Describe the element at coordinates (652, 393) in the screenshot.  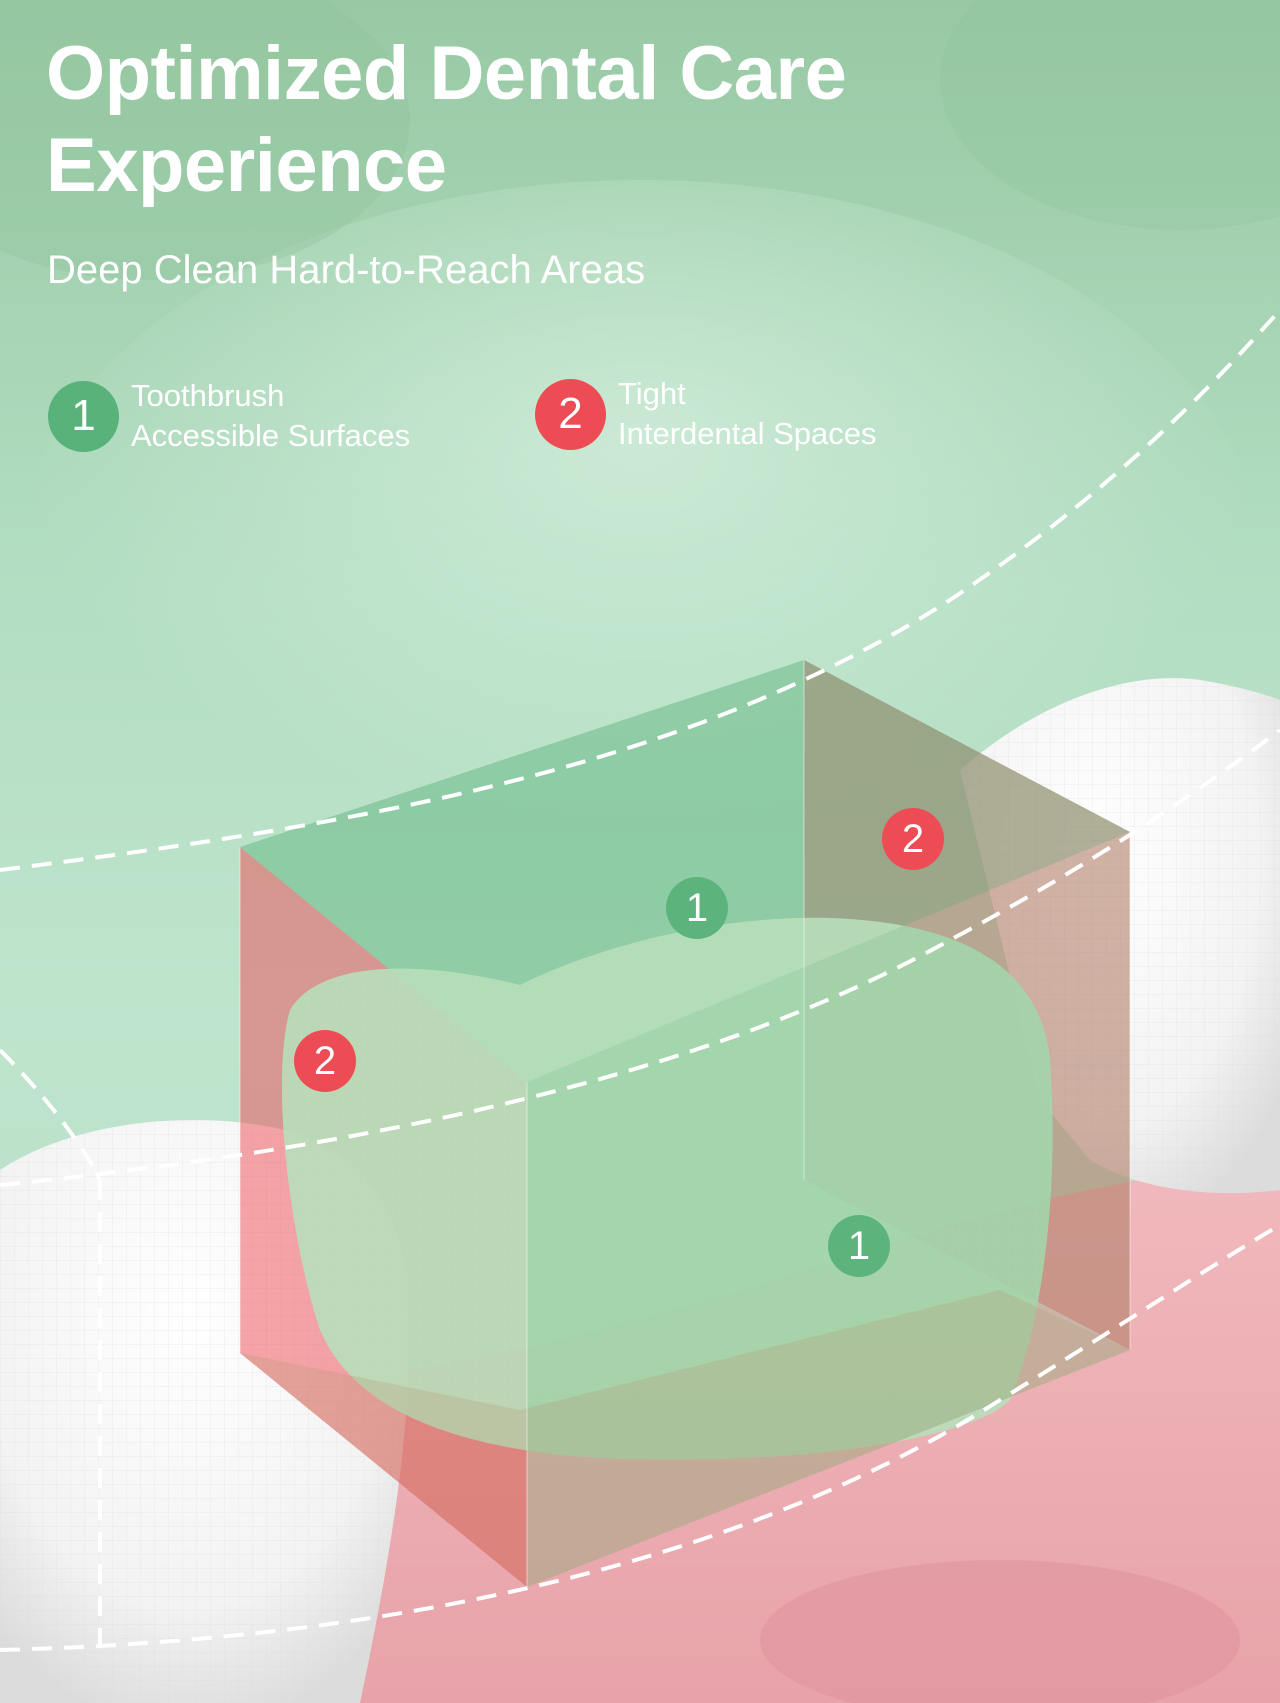
I see `legend-line-1: Tight` at that location.